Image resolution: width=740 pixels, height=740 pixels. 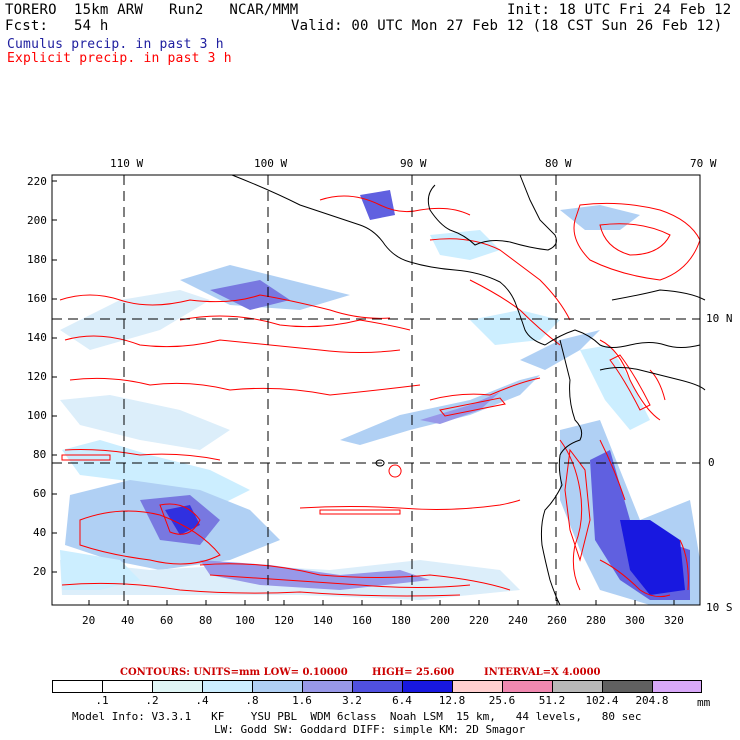 I want to click on colorbar-tick: .8, so click(x=252, y=700).